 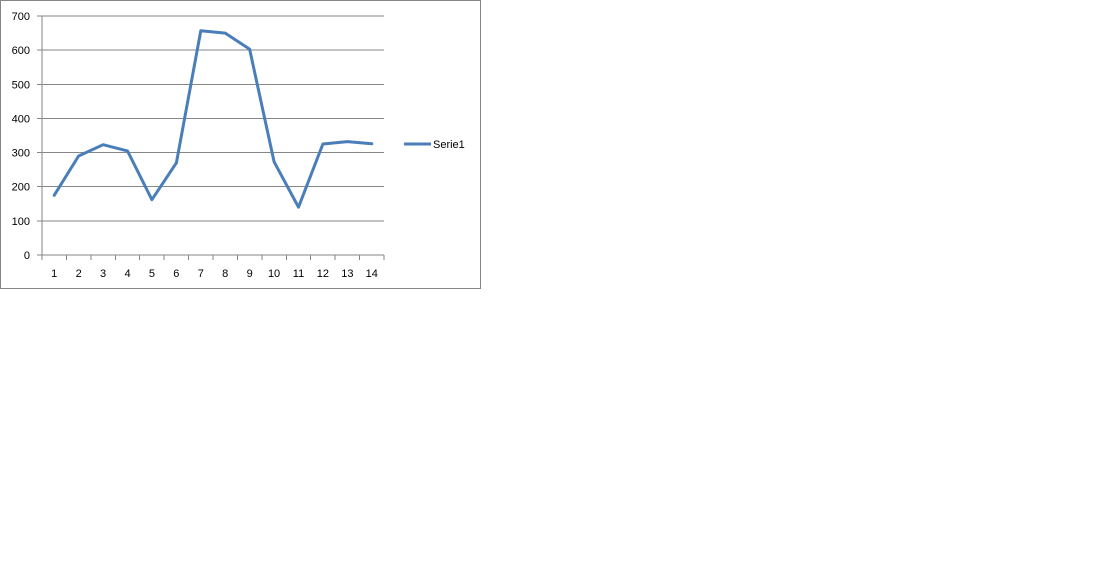 What do you see at coordinates (21, 51) in the screenshot?
I see `y-tick-label: 600` at bounding box center [21, 51].